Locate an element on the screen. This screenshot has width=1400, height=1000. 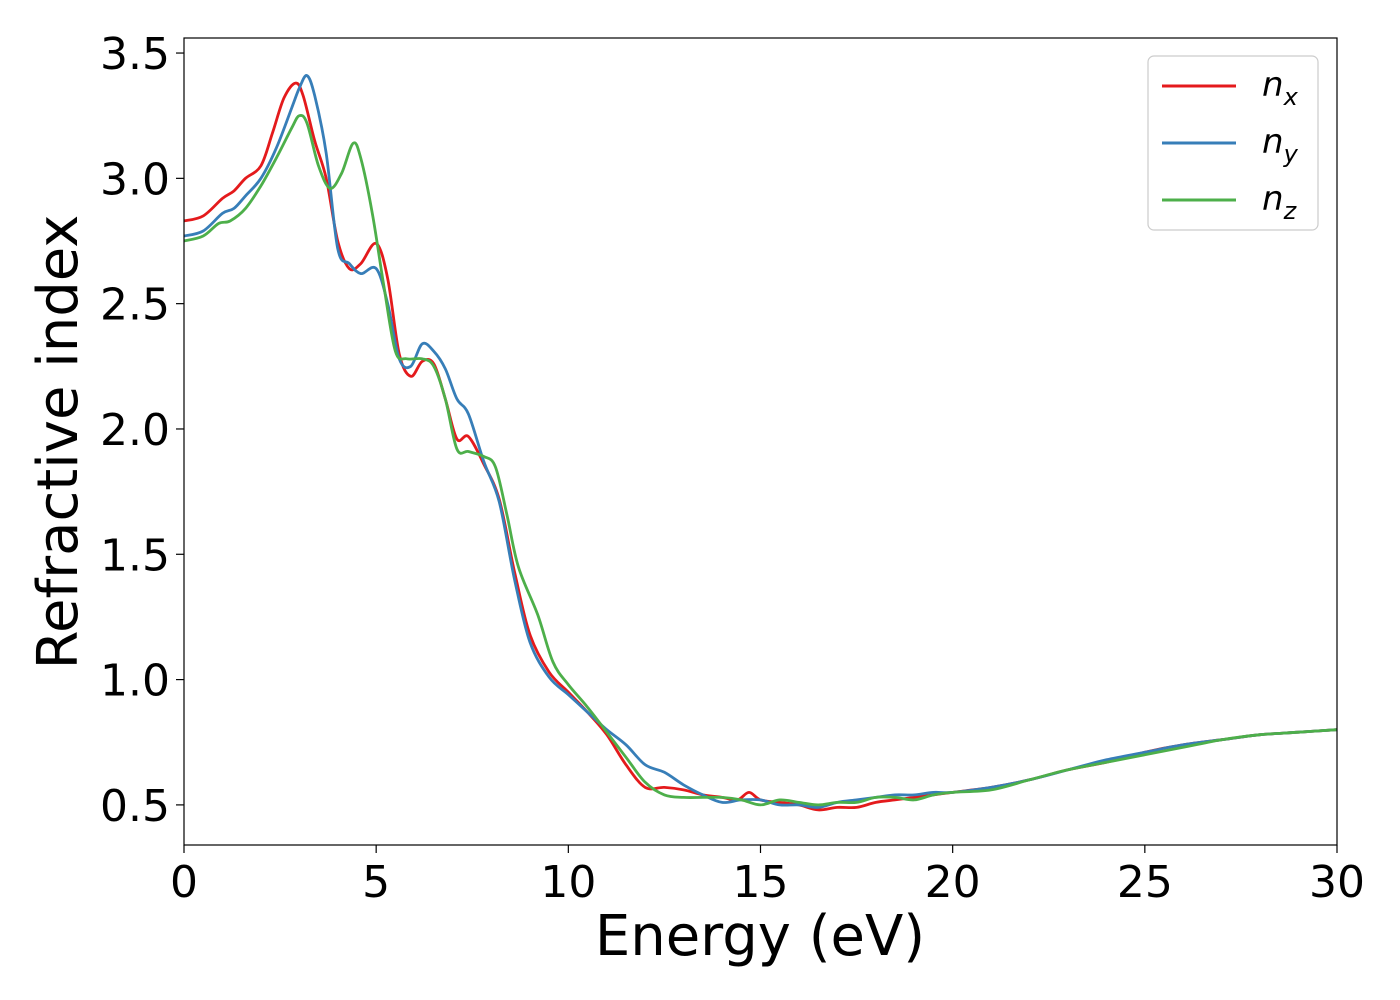
legend: nx ny nz is located at coordinates (1233, 143).